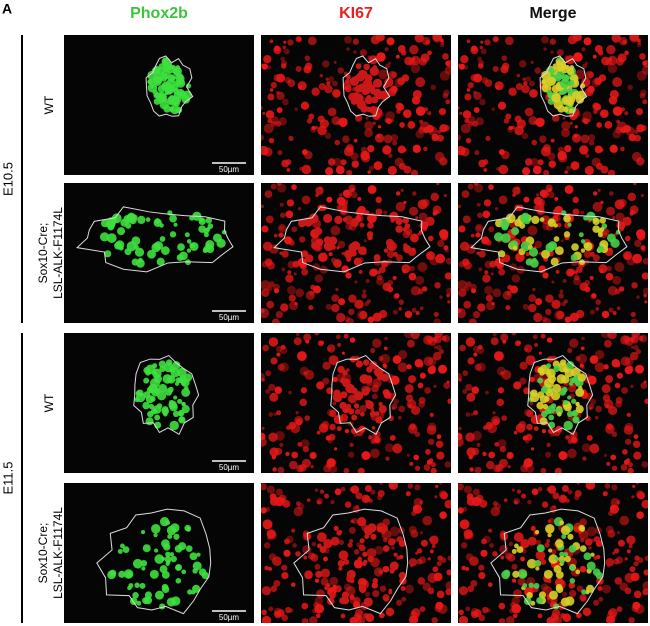  Describe the element at coordinates (356, 105) in the screenshot. I see `micrograph` at that location.